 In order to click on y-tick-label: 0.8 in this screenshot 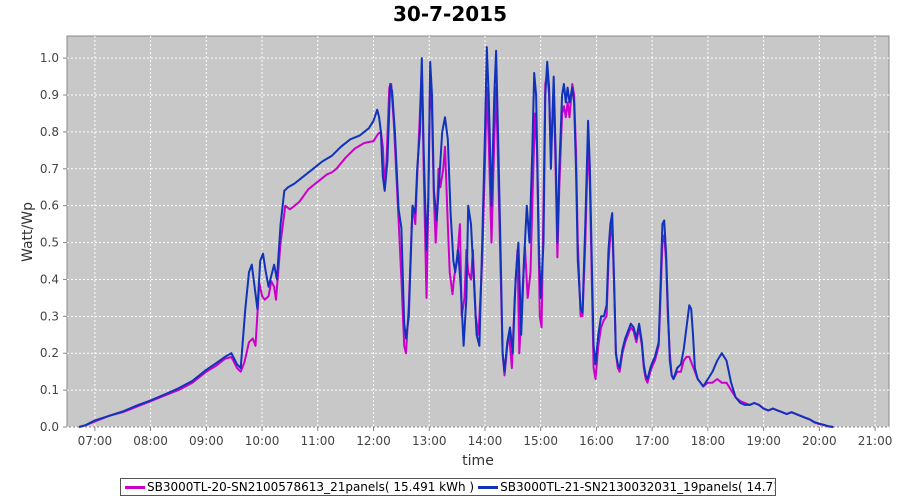, I will do `click(49, 132)`.